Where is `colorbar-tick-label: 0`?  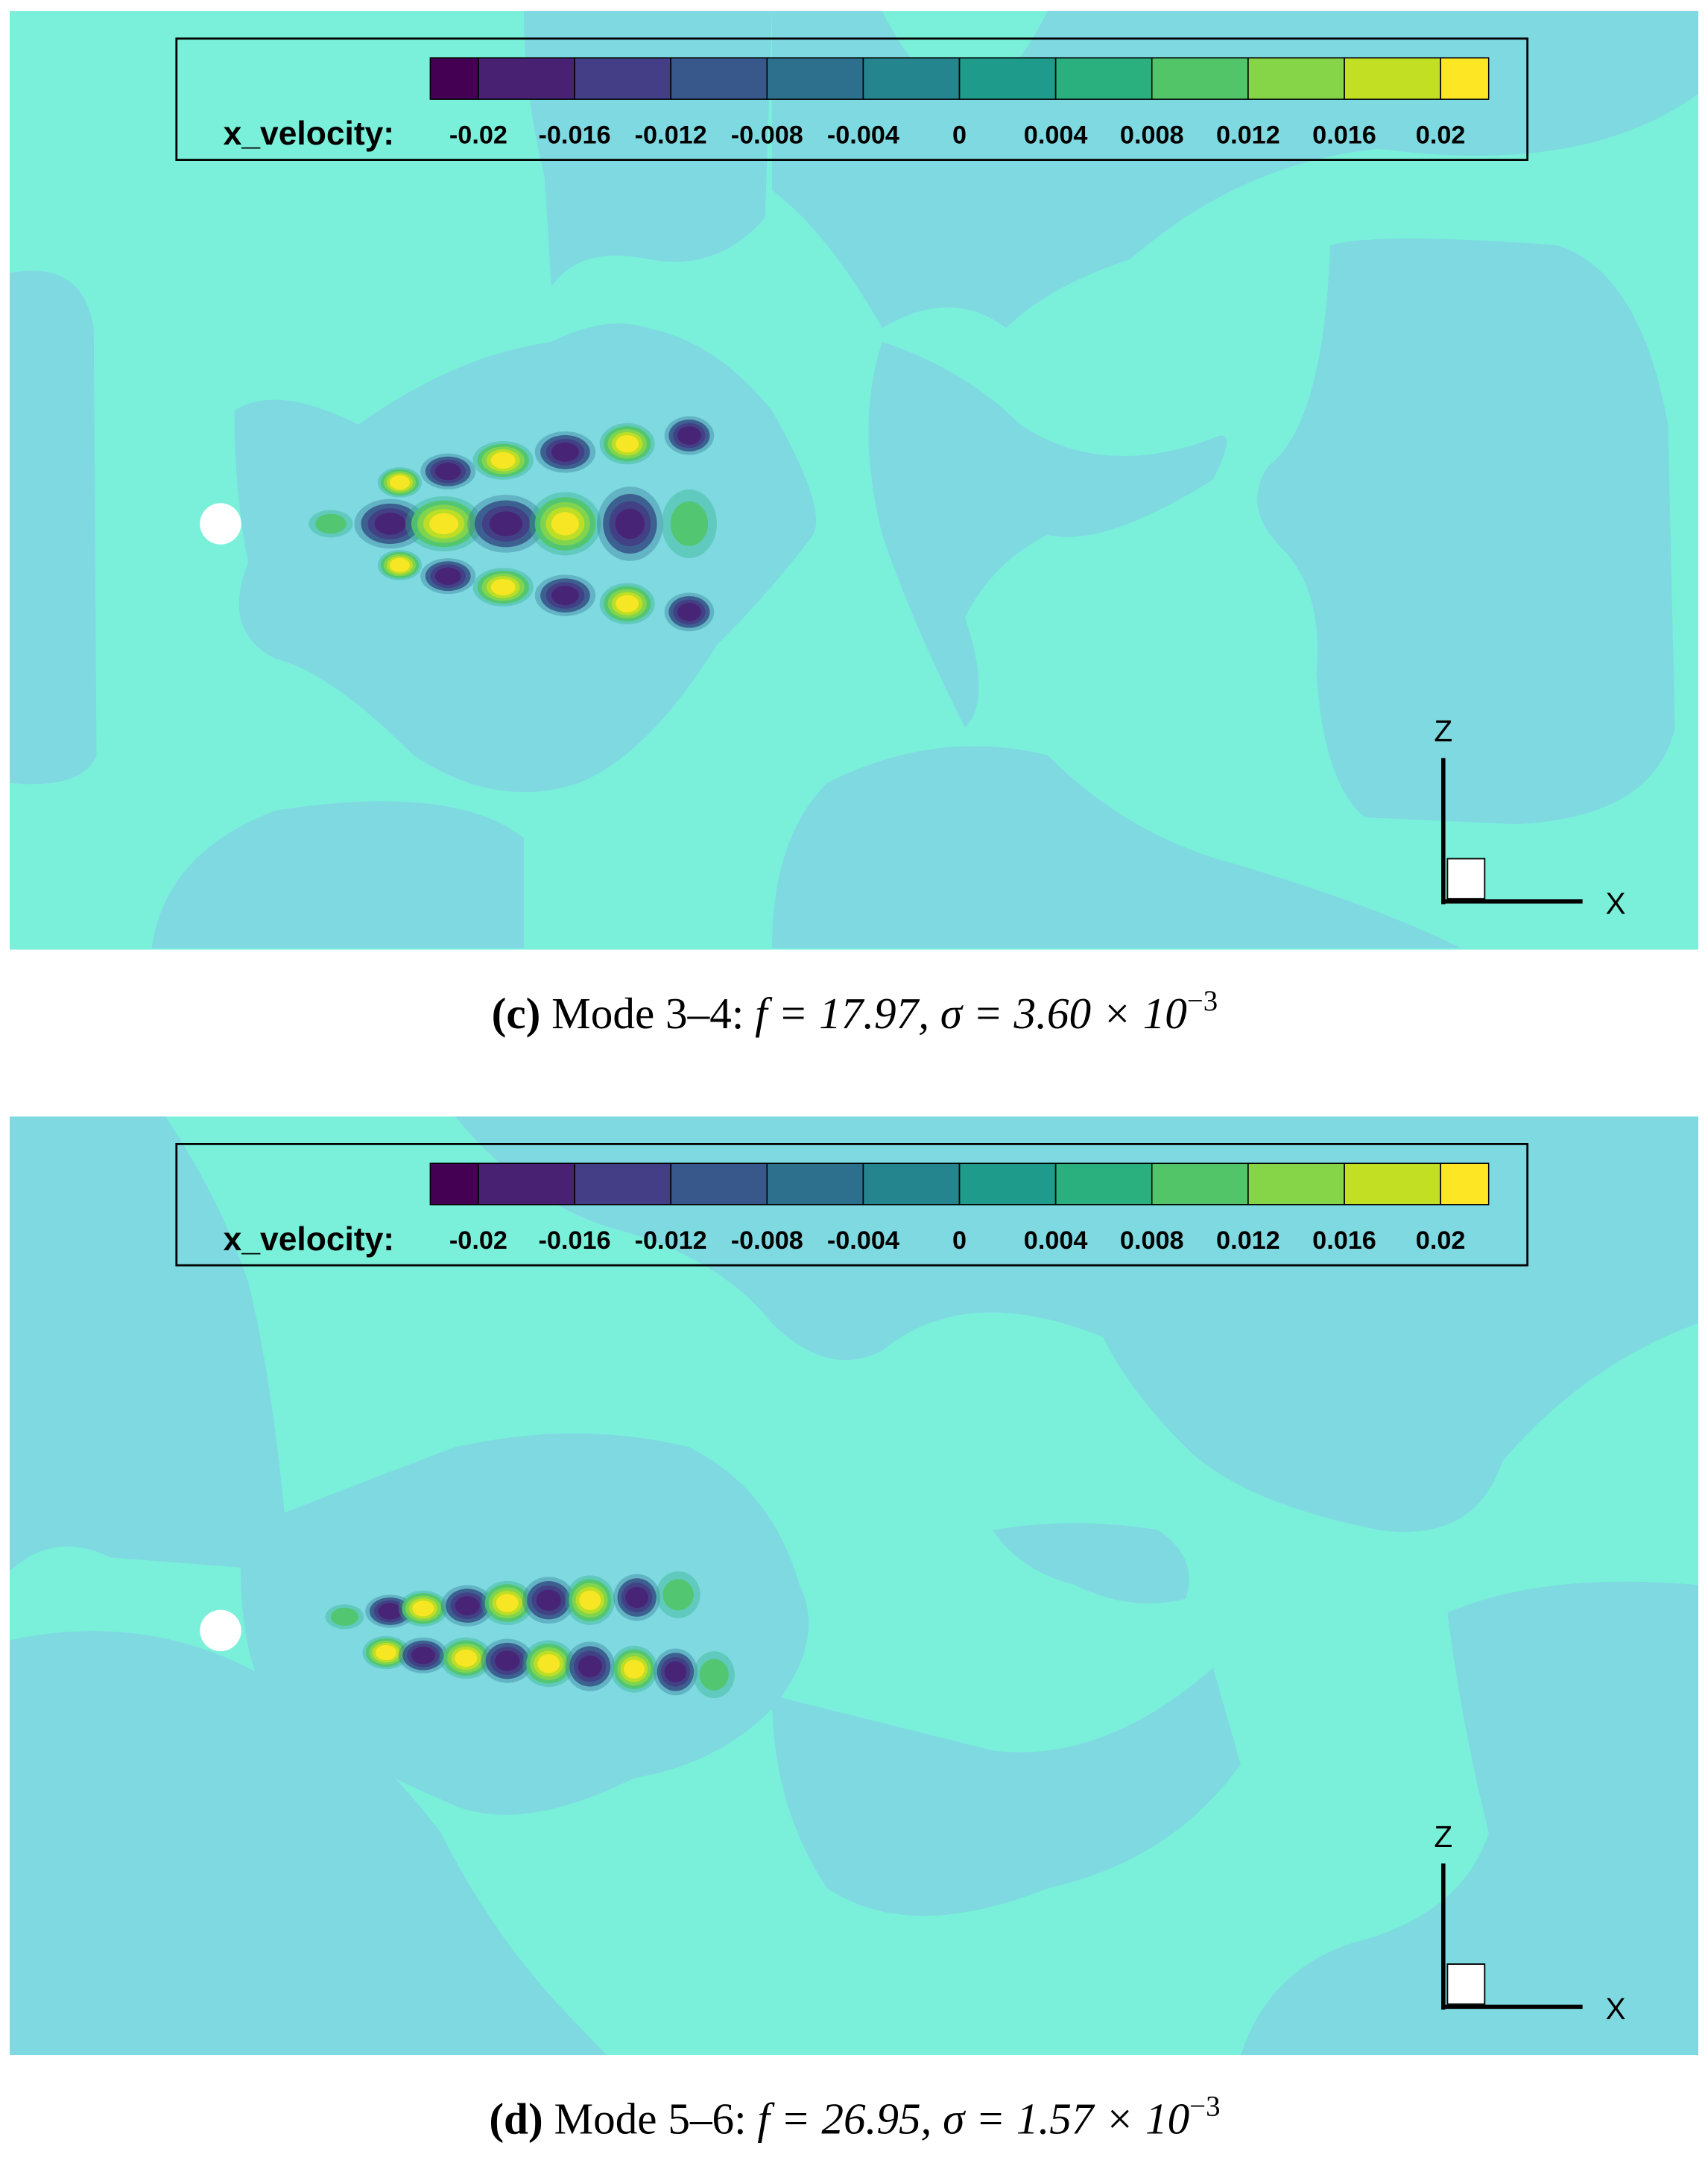 colorbar-tick-label: 0 is located at coordinates (959, 135).